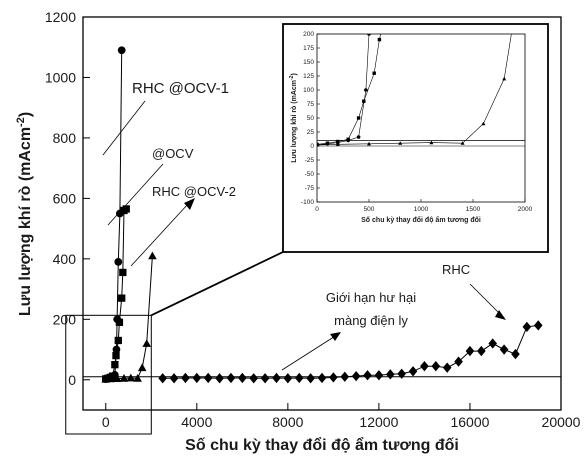 The width and height of the screenshot is (585, 457). What do you see at coordinates (65, 198) in the screenshot?
I see `main-y-tick-label: 600` at bounding box center [65, 198].